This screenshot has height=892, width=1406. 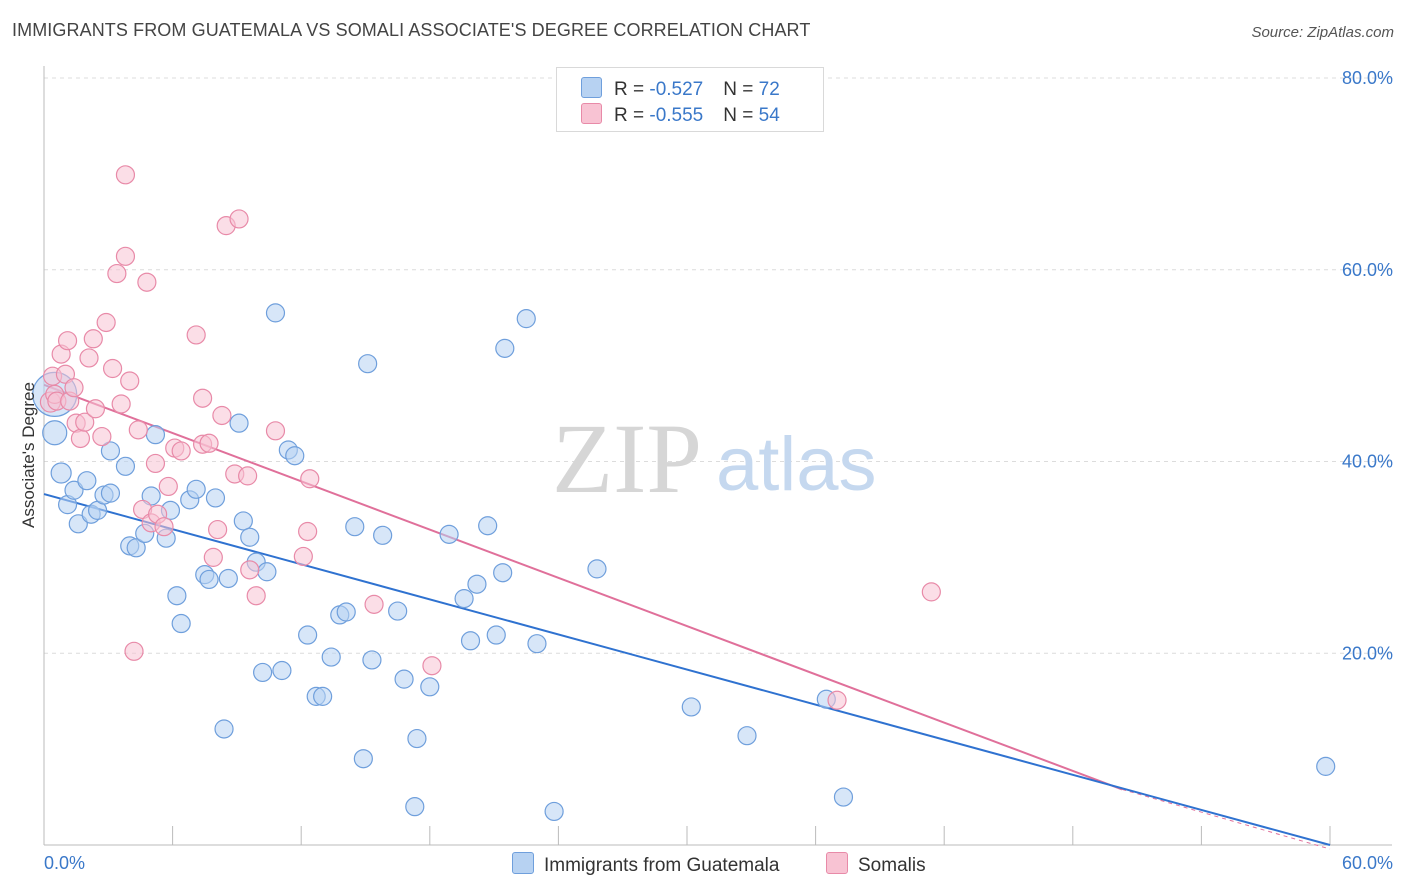 What do you see at coordinates (64, 863) in the screenshot?
I see `x-tick-label: 0.0%` at bounding box center [64, 863].